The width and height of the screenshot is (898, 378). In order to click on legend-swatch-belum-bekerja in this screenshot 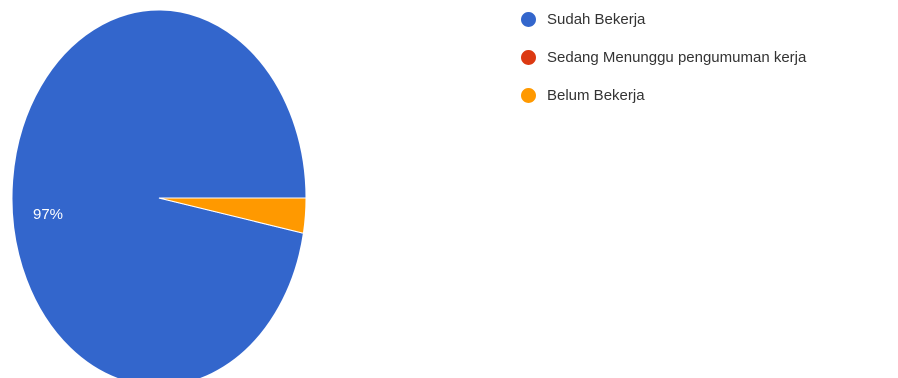, I will do `click(528, 95)`.